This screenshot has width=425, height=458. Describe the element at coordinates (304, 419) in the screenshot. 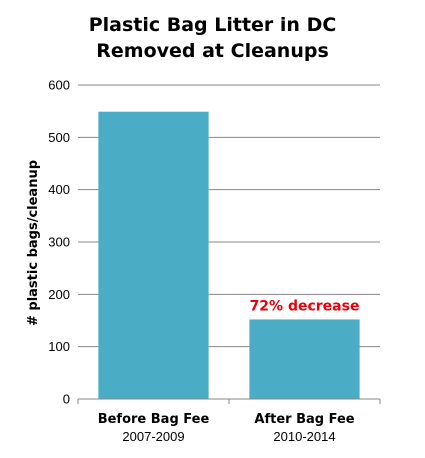

I see `x-category-label: After Bag Fee` at that location.